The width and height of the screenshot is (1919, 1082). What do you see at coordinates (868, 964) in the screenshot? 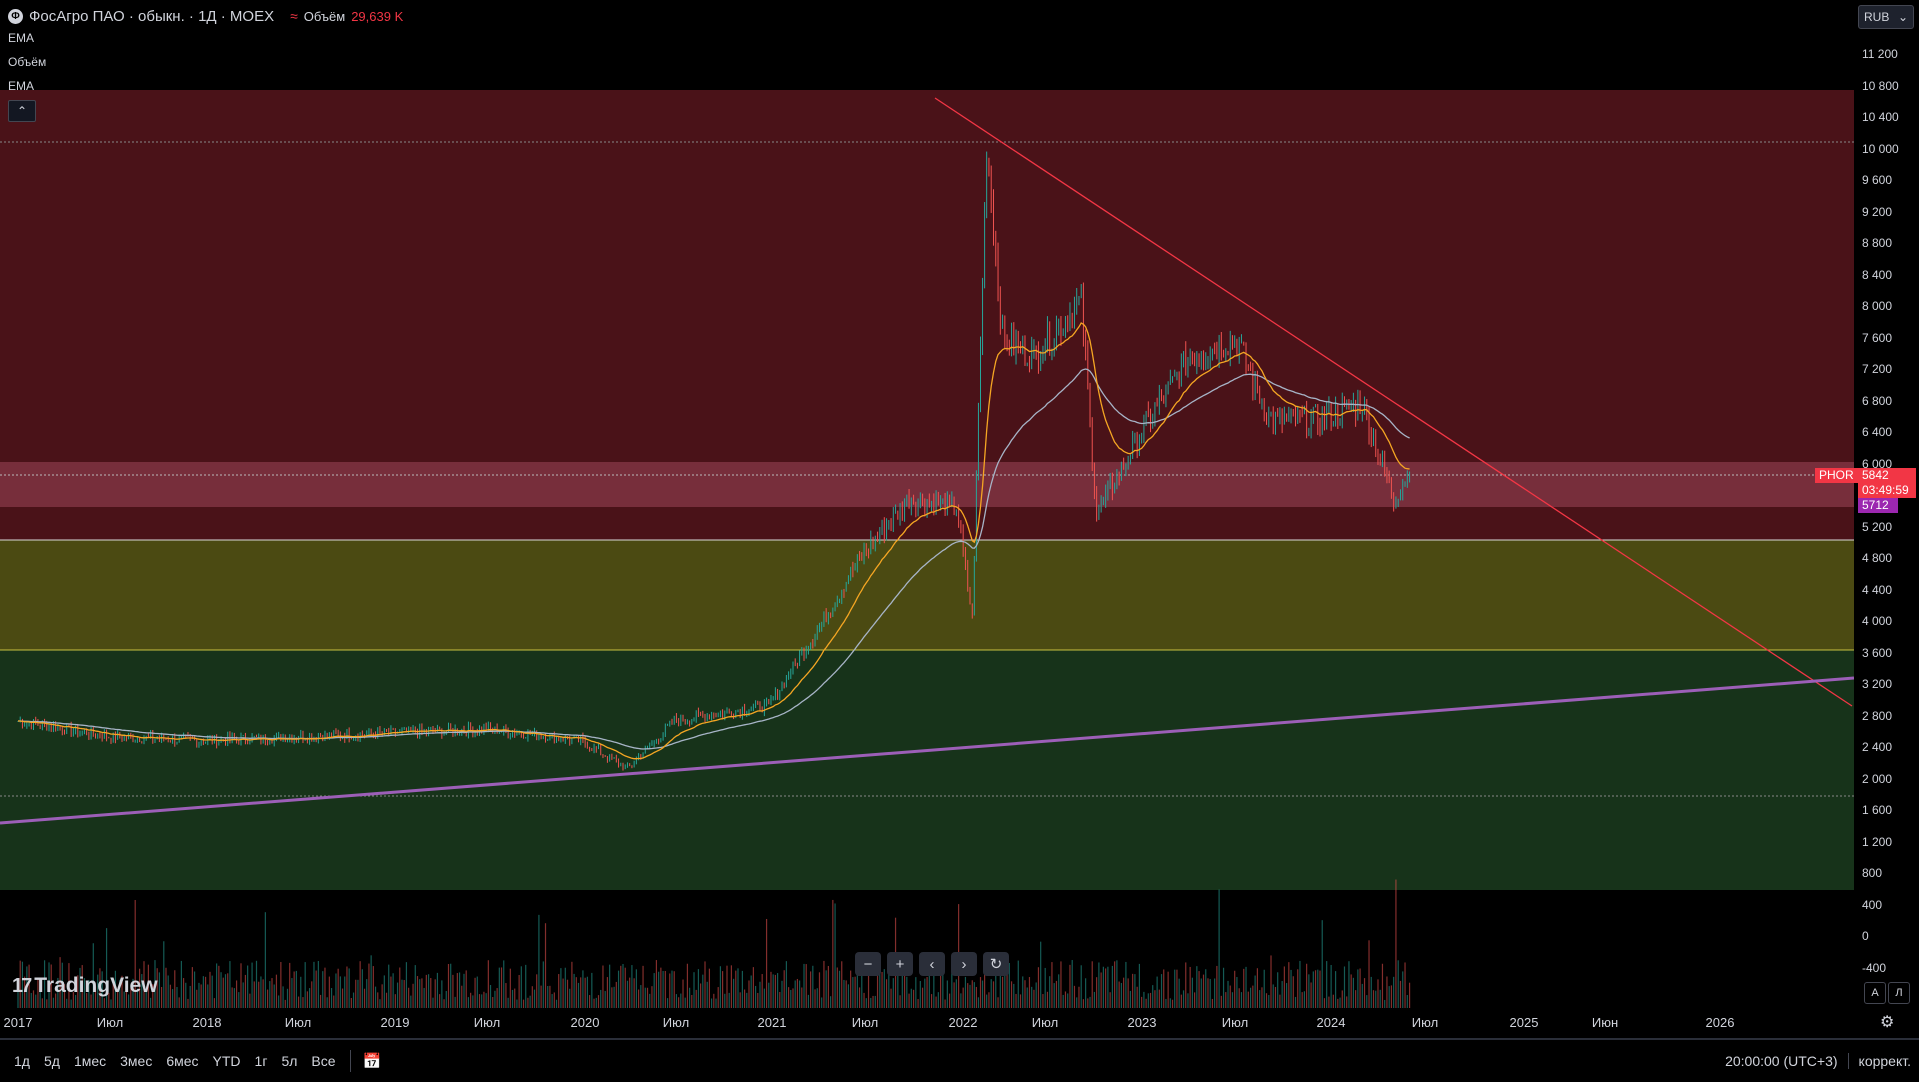
I see `zoom-out-button: −` at bounding box center [868, 964].